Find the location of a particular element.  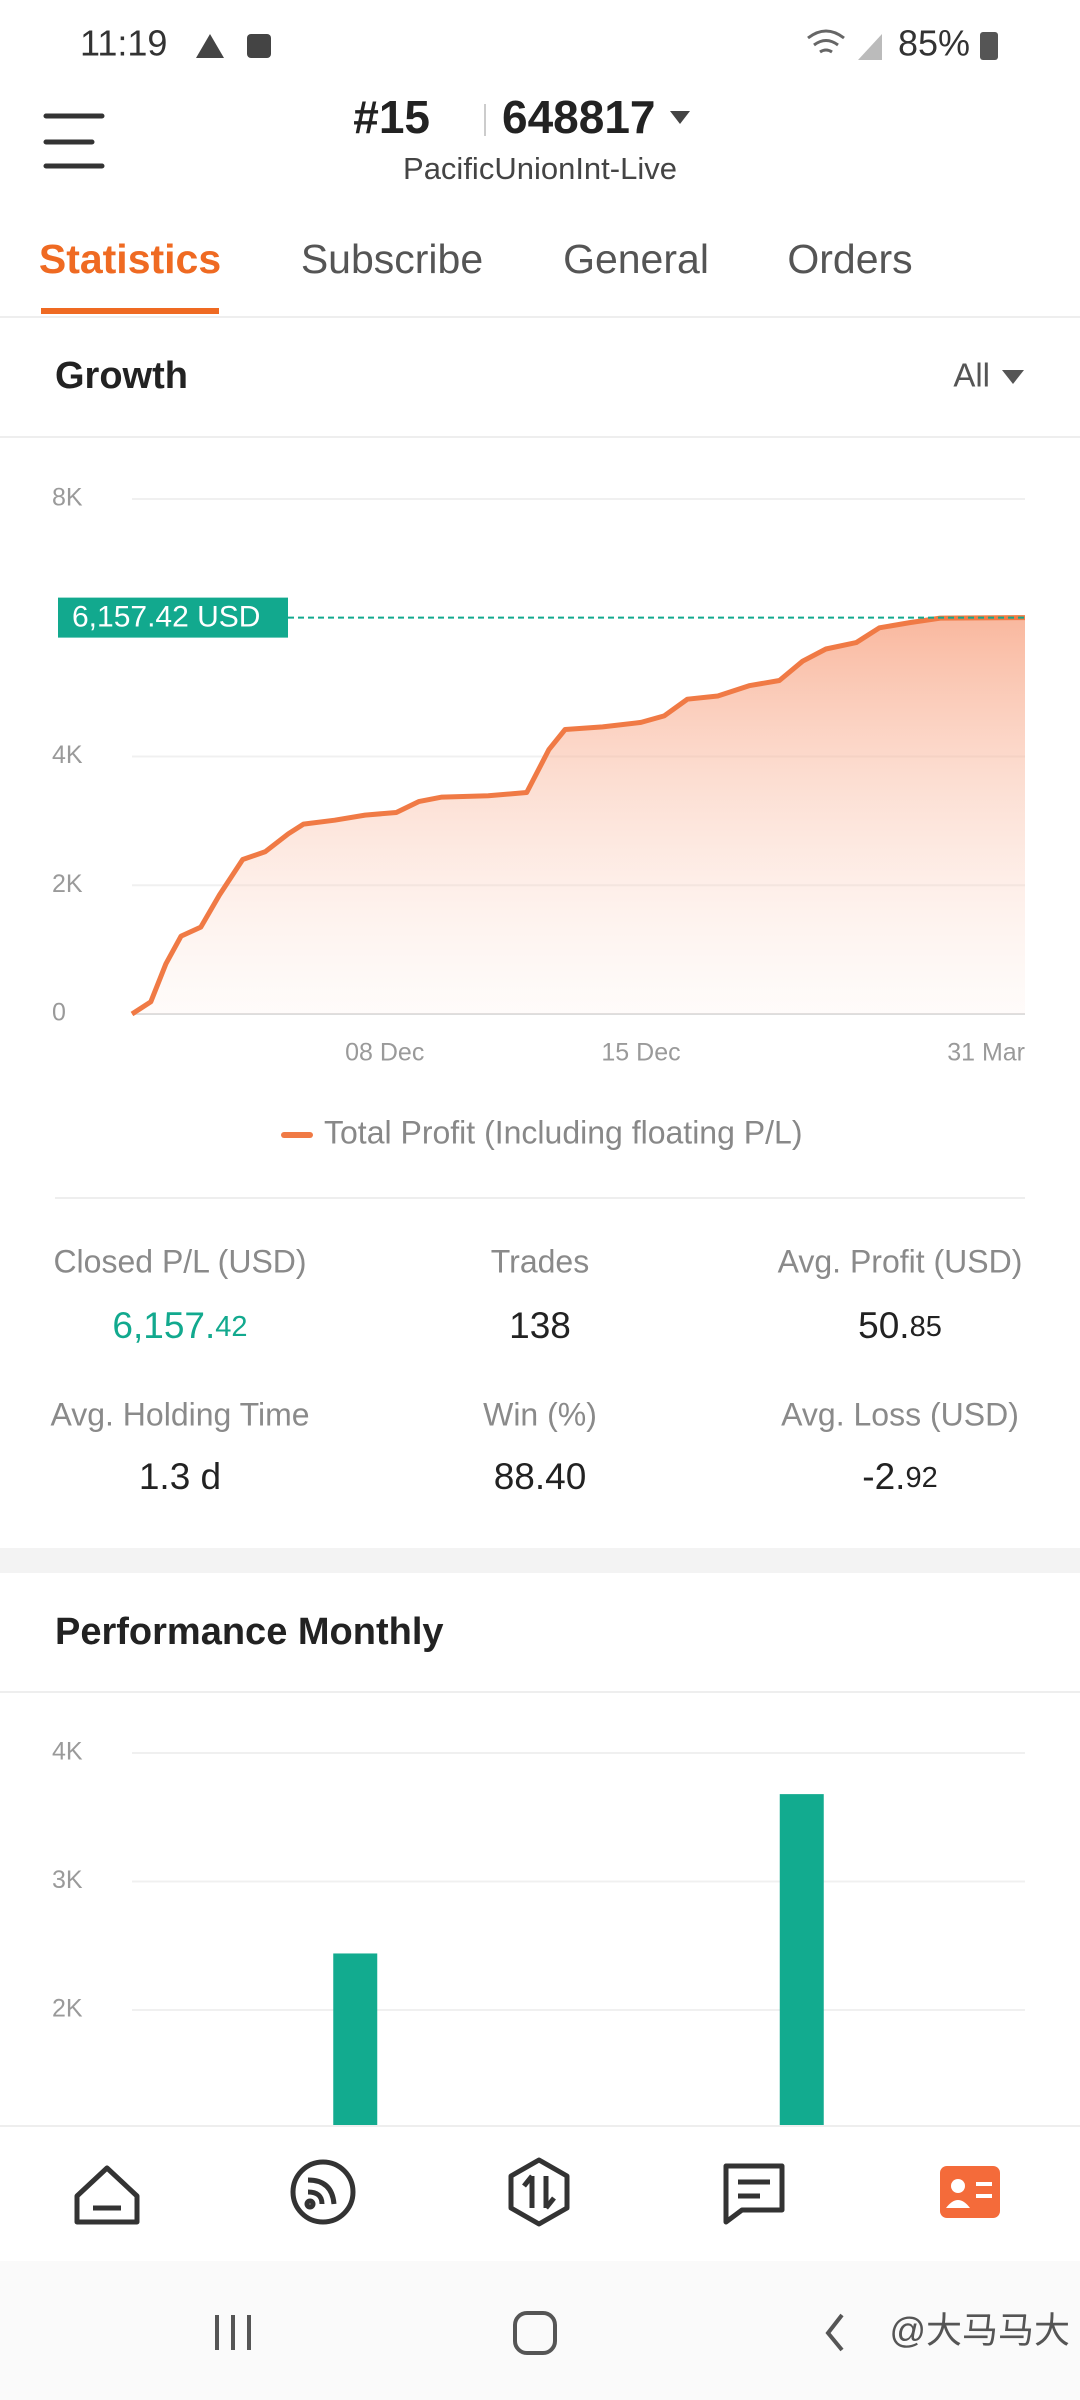

section-title: Growth is located at coordinates (121, 376).